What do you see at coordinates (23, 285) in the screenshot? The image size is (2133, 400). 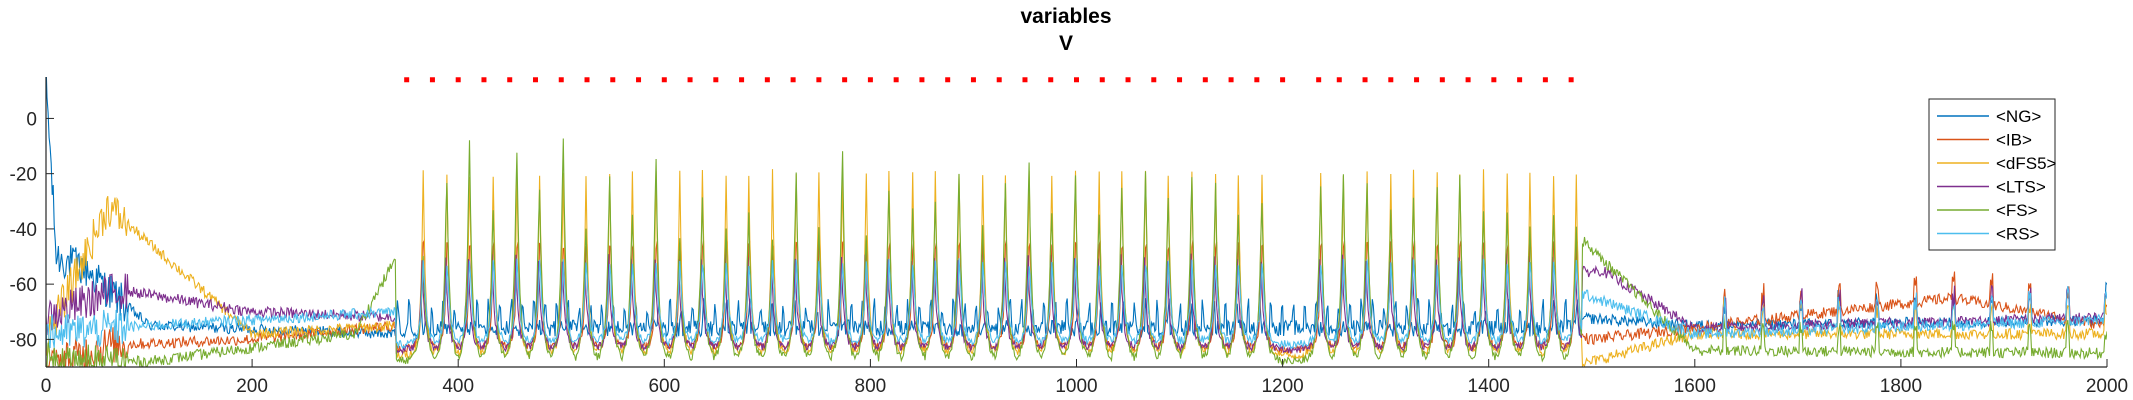 I see `y-tick-label: -60` at bounding box center [23, 285].